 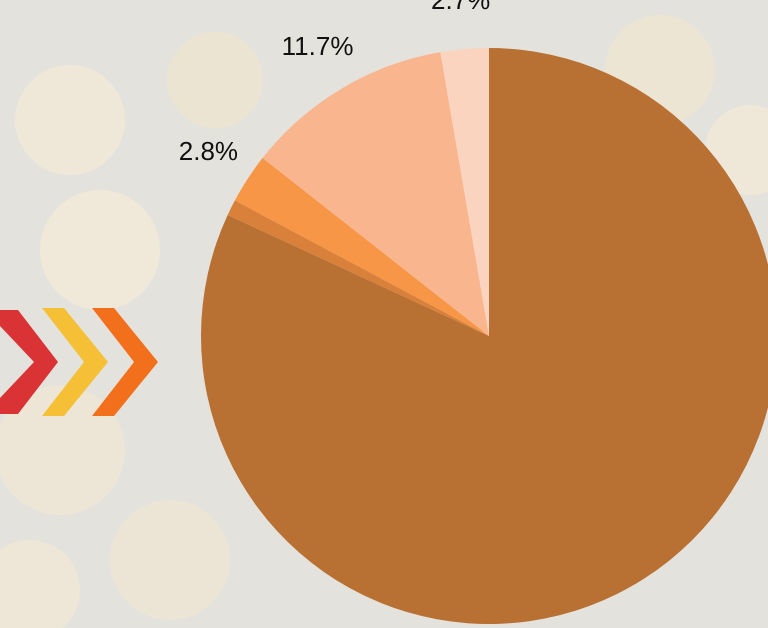 I want to click on slice-label: 11.7%, so click(x=318, y=46).